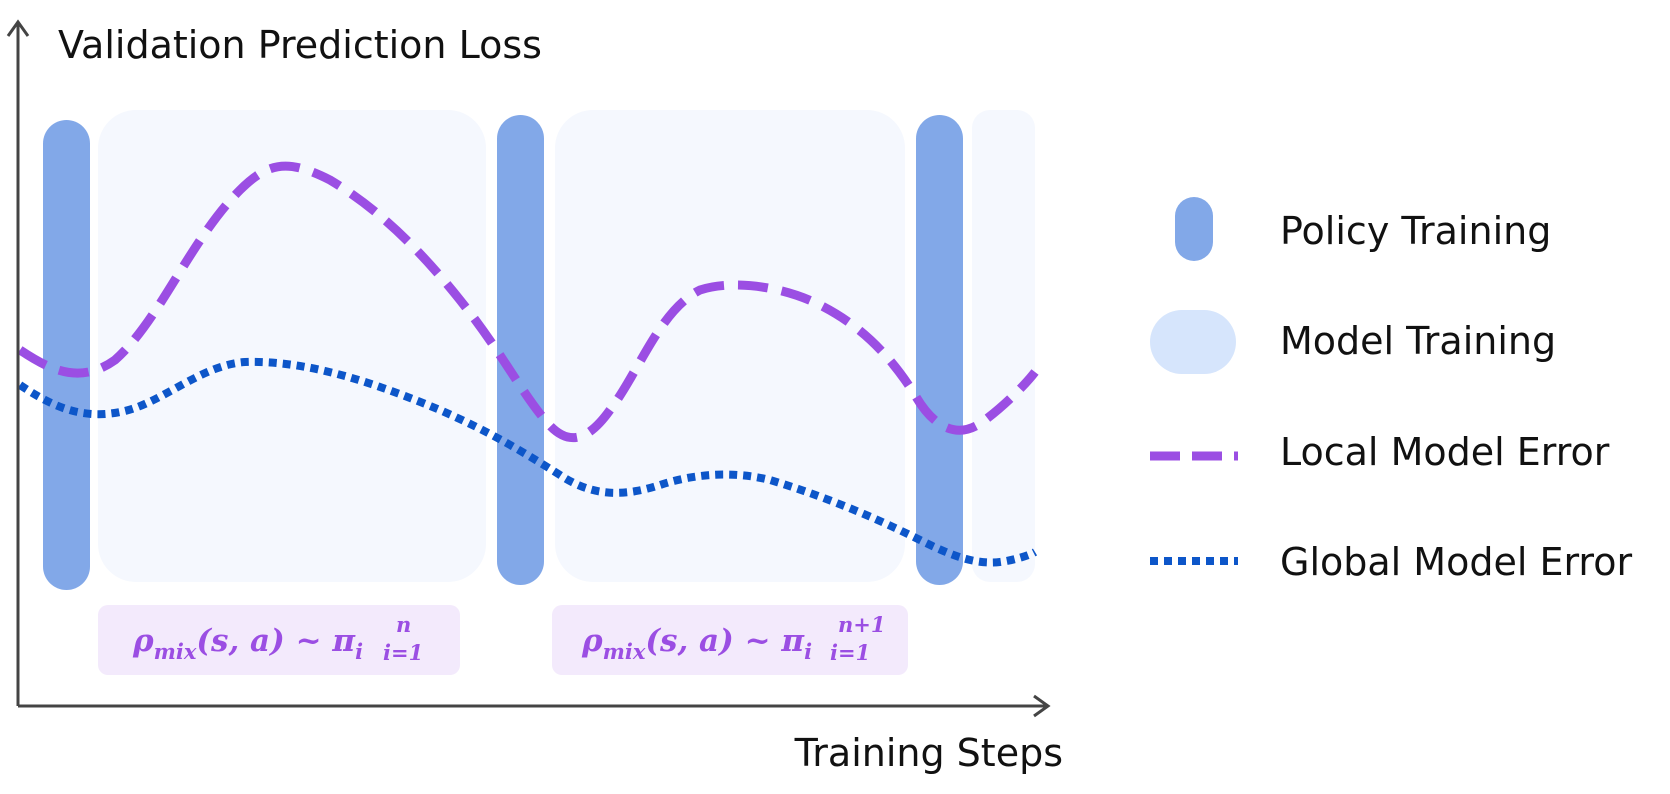 Image resolution: width=1670 pixels, height=794 pixels. What do you see at coordinates (1194, 229) in the screenshot?
I see `legend-policy-symbol` at bounding box center [1194, 229].